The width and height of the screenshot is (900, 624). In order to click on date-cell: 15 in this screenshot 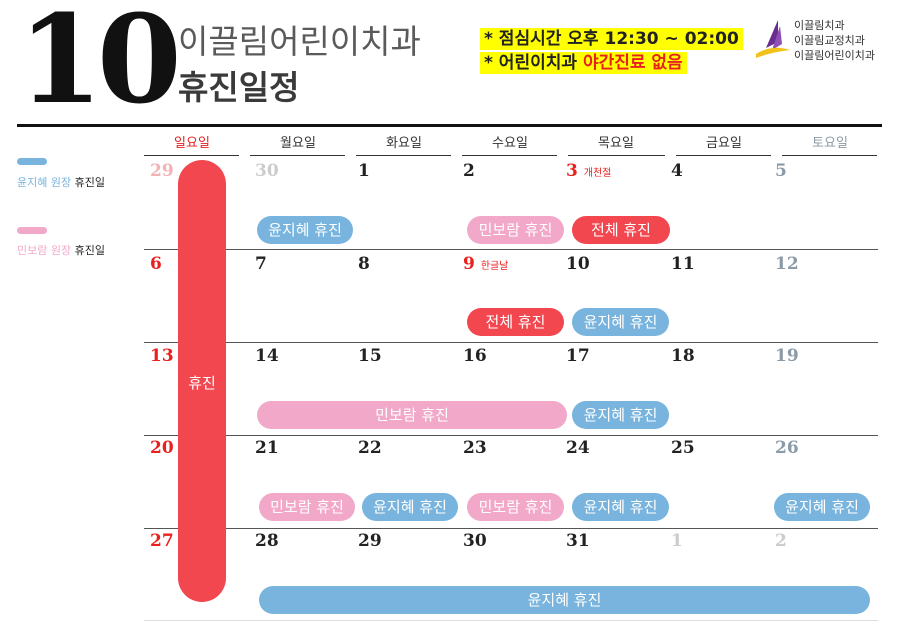, I will do `click(370, 356)`.